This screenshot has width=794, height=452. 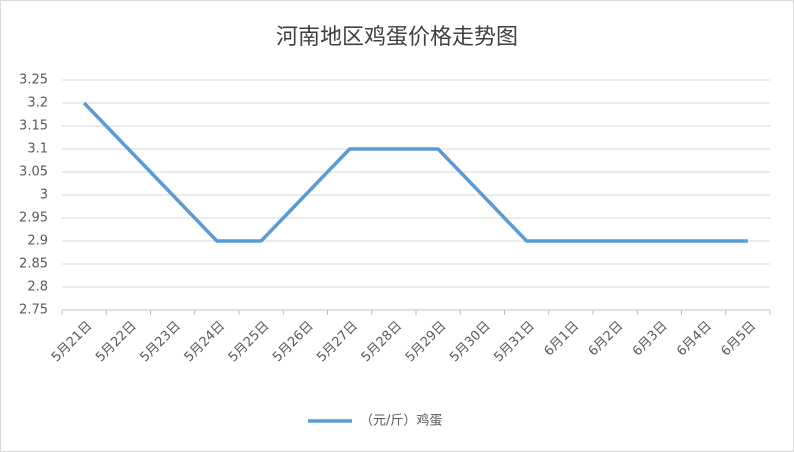 I want to click on chart-title: 河南地区鸡蛋价格走势图, so click(x=397, y=37).